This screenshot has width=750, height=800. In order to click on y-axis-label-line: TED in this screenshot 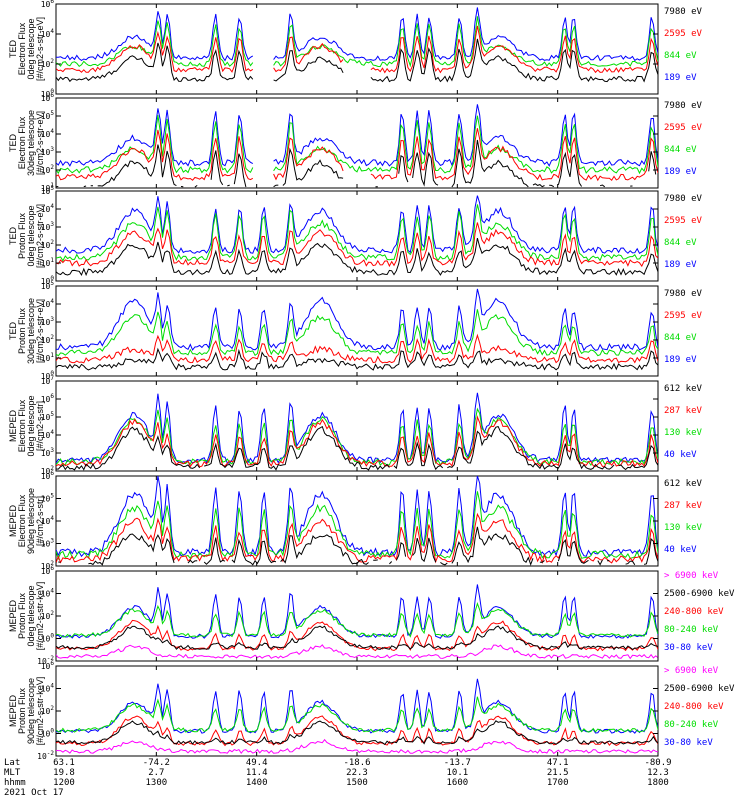, I will do `click(13, 48)`.